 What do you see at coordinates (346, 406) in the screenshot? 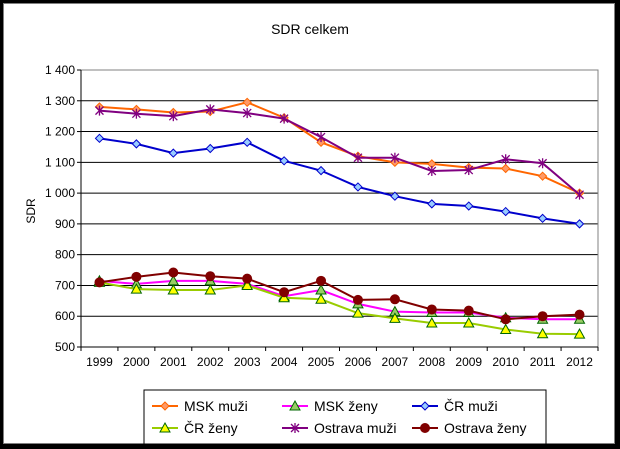
I see `legend-label-1: MSK ženy` at bounding box center [346, 406].